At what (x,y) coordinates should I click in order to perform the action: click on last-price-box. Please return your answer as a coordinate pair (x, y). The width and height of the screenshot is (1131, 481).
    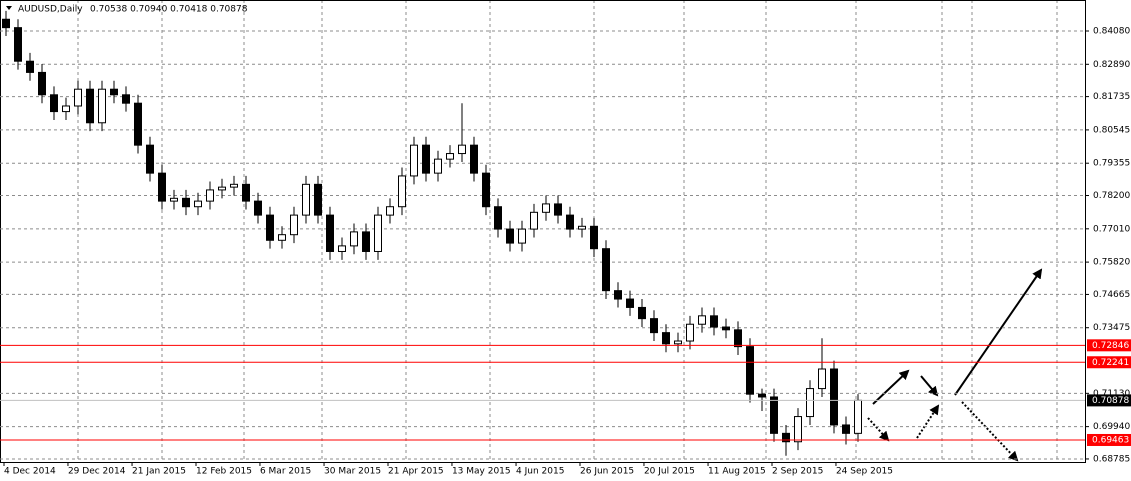
    Looking at the image, I should click on (1109, 400).